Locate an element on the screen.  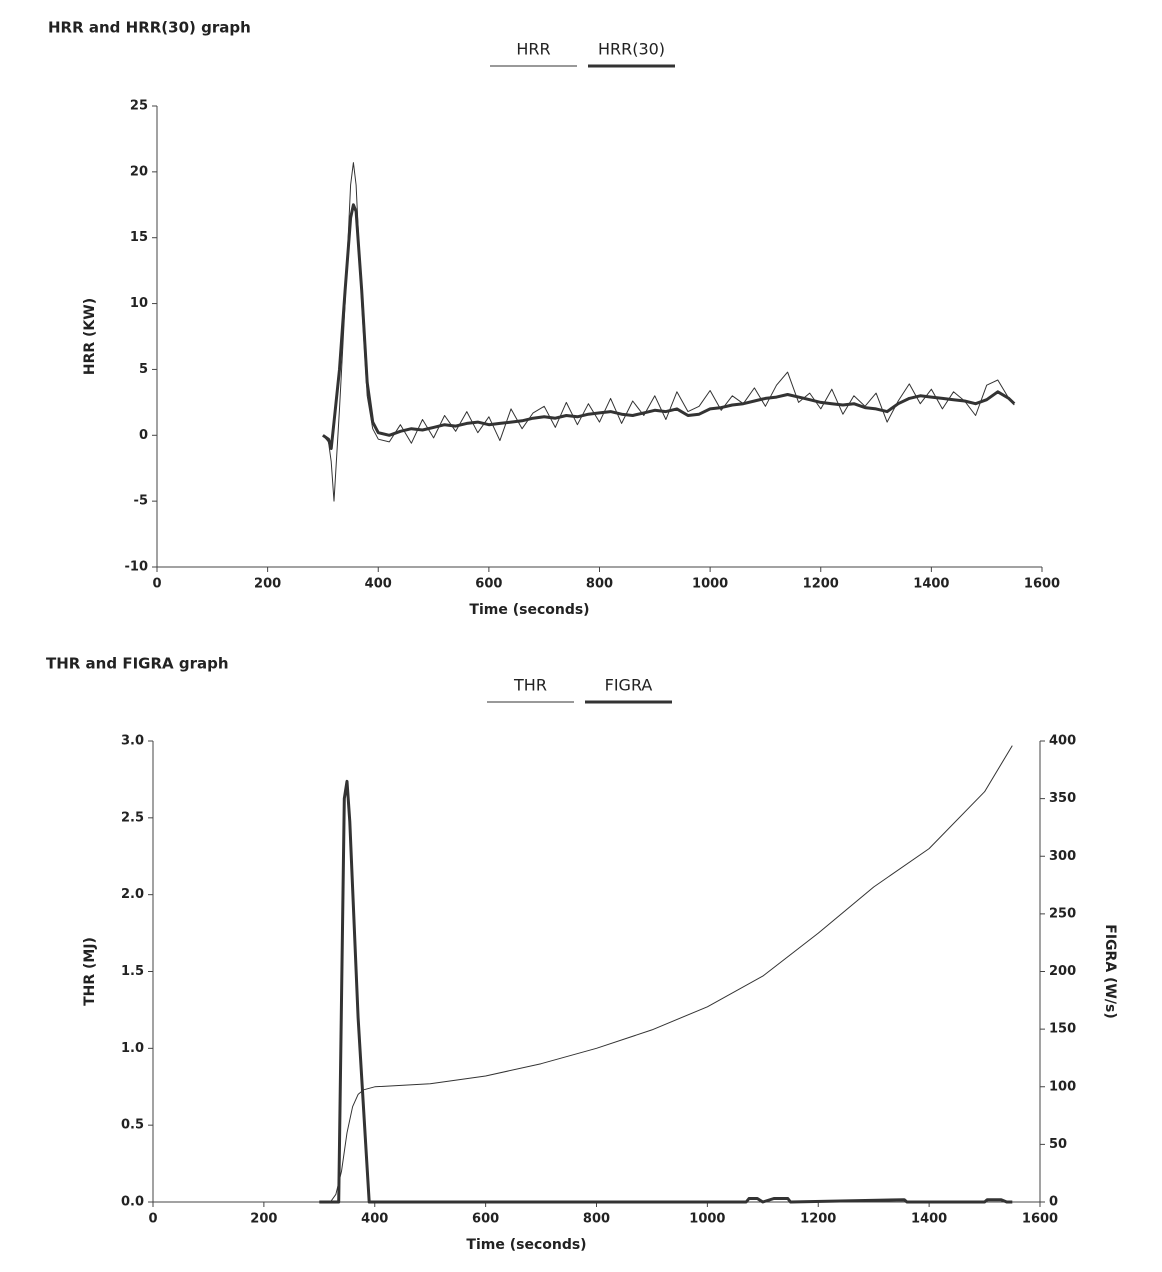
chart-title: HRR and HRR(30) graph is located at coordinates (149, 28).